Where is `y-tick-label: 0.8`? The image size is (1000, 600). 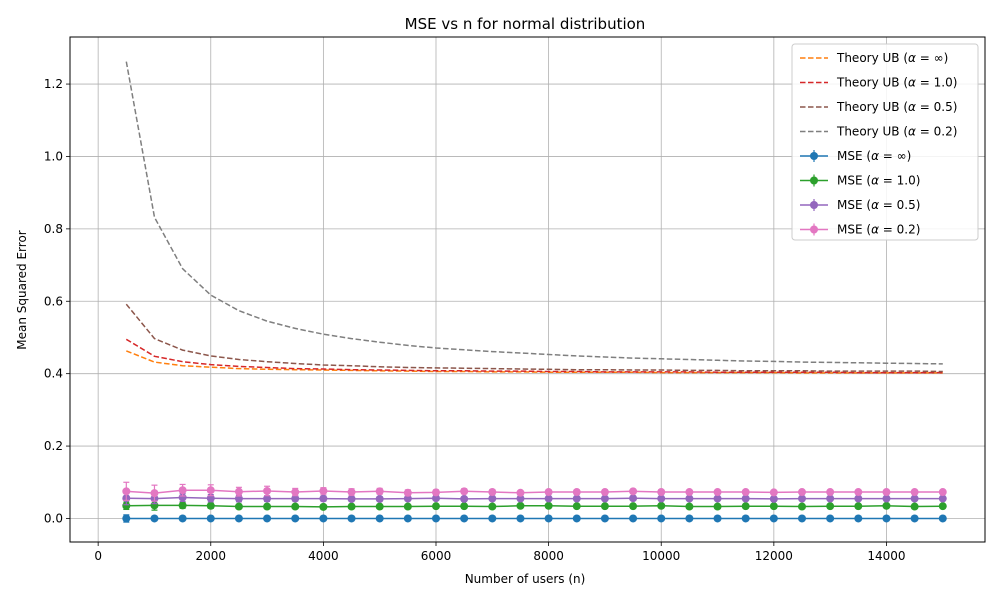 y-tick-label: 0.8 is located at coordinates (53, 229).